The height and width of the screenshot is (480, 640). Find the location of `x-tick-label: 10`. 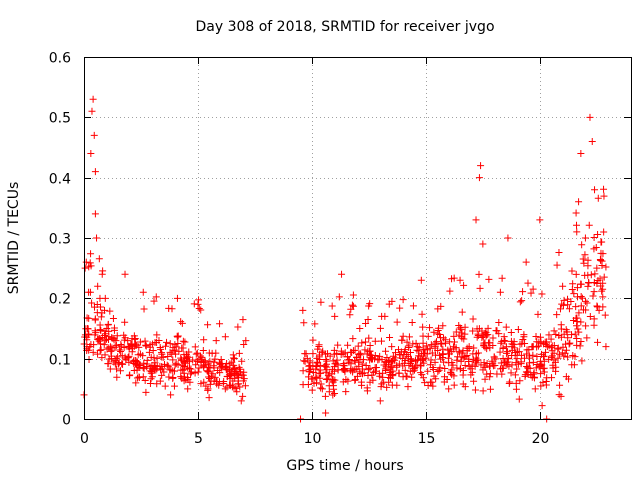

x-tick-label: 10 is located at coordinates (313, 439).